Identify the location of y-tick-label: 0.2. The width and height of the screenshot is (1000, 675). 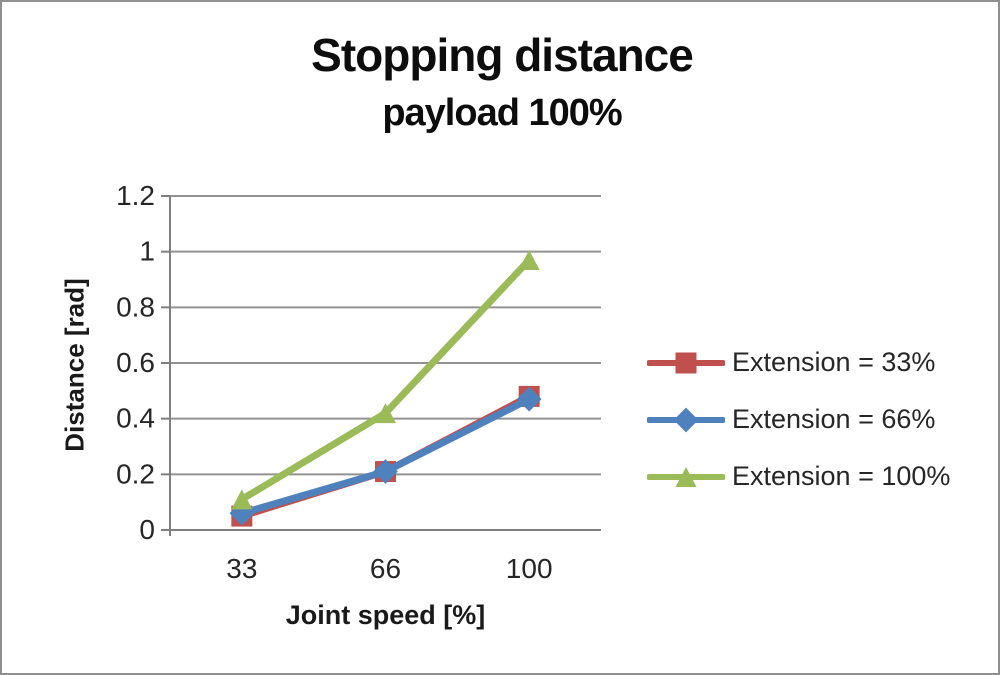
(135, 473).